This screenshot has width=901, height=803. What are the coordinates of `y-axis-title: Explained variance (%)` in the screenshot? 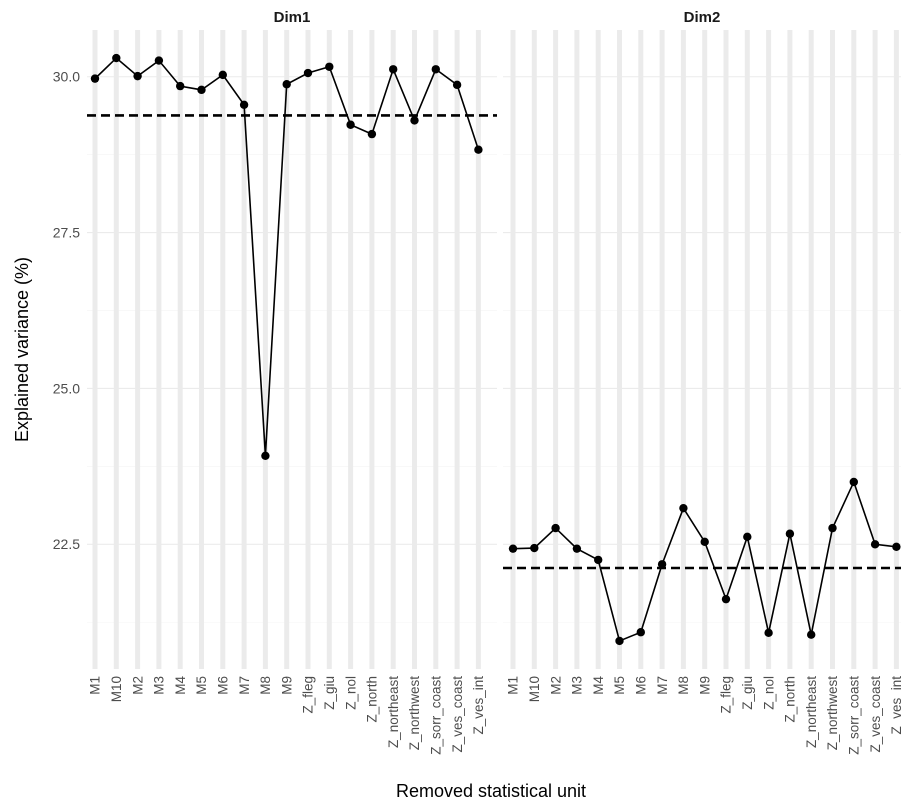 It's located at (22, 349).